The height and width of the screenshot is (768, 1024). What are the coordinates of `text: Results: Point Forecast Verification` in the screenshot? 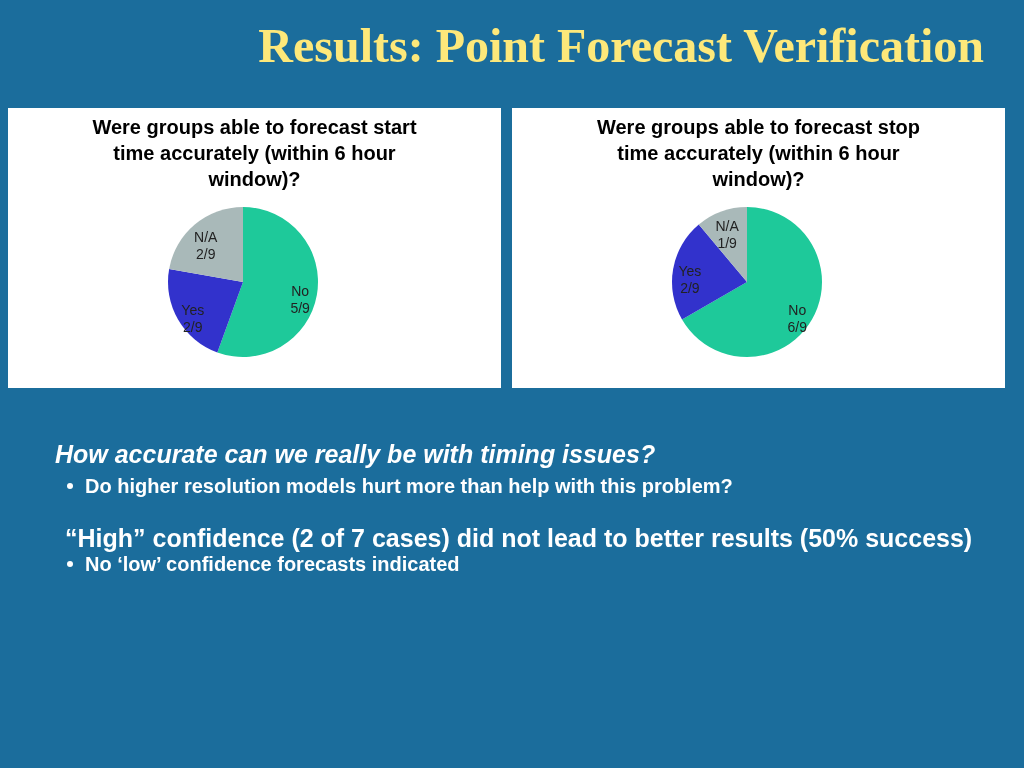 It's located at (621, 45).